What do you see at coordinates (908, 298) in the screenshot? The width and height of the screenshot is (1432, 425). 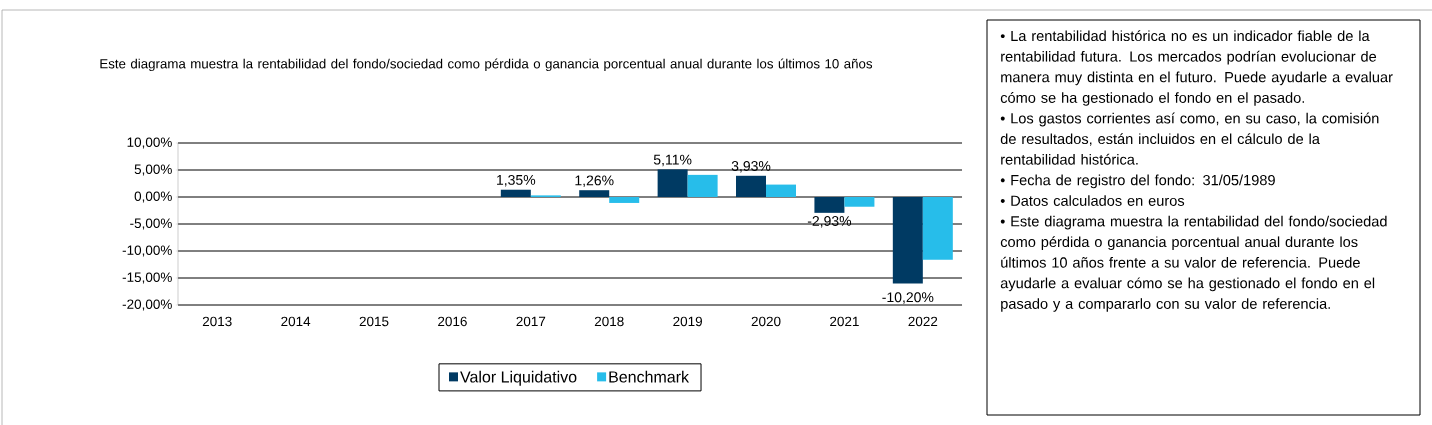 I see `annotation: -10,20%` at bounding box center [908, 298].